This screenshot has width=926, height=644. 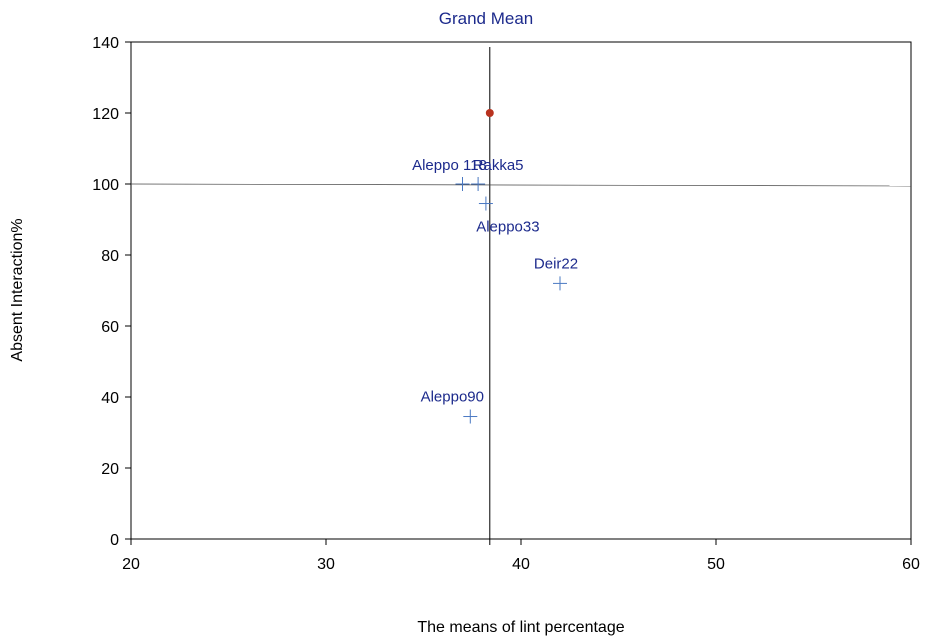 I want to click on y-tick-label: 80, so click(x=110, y=256).